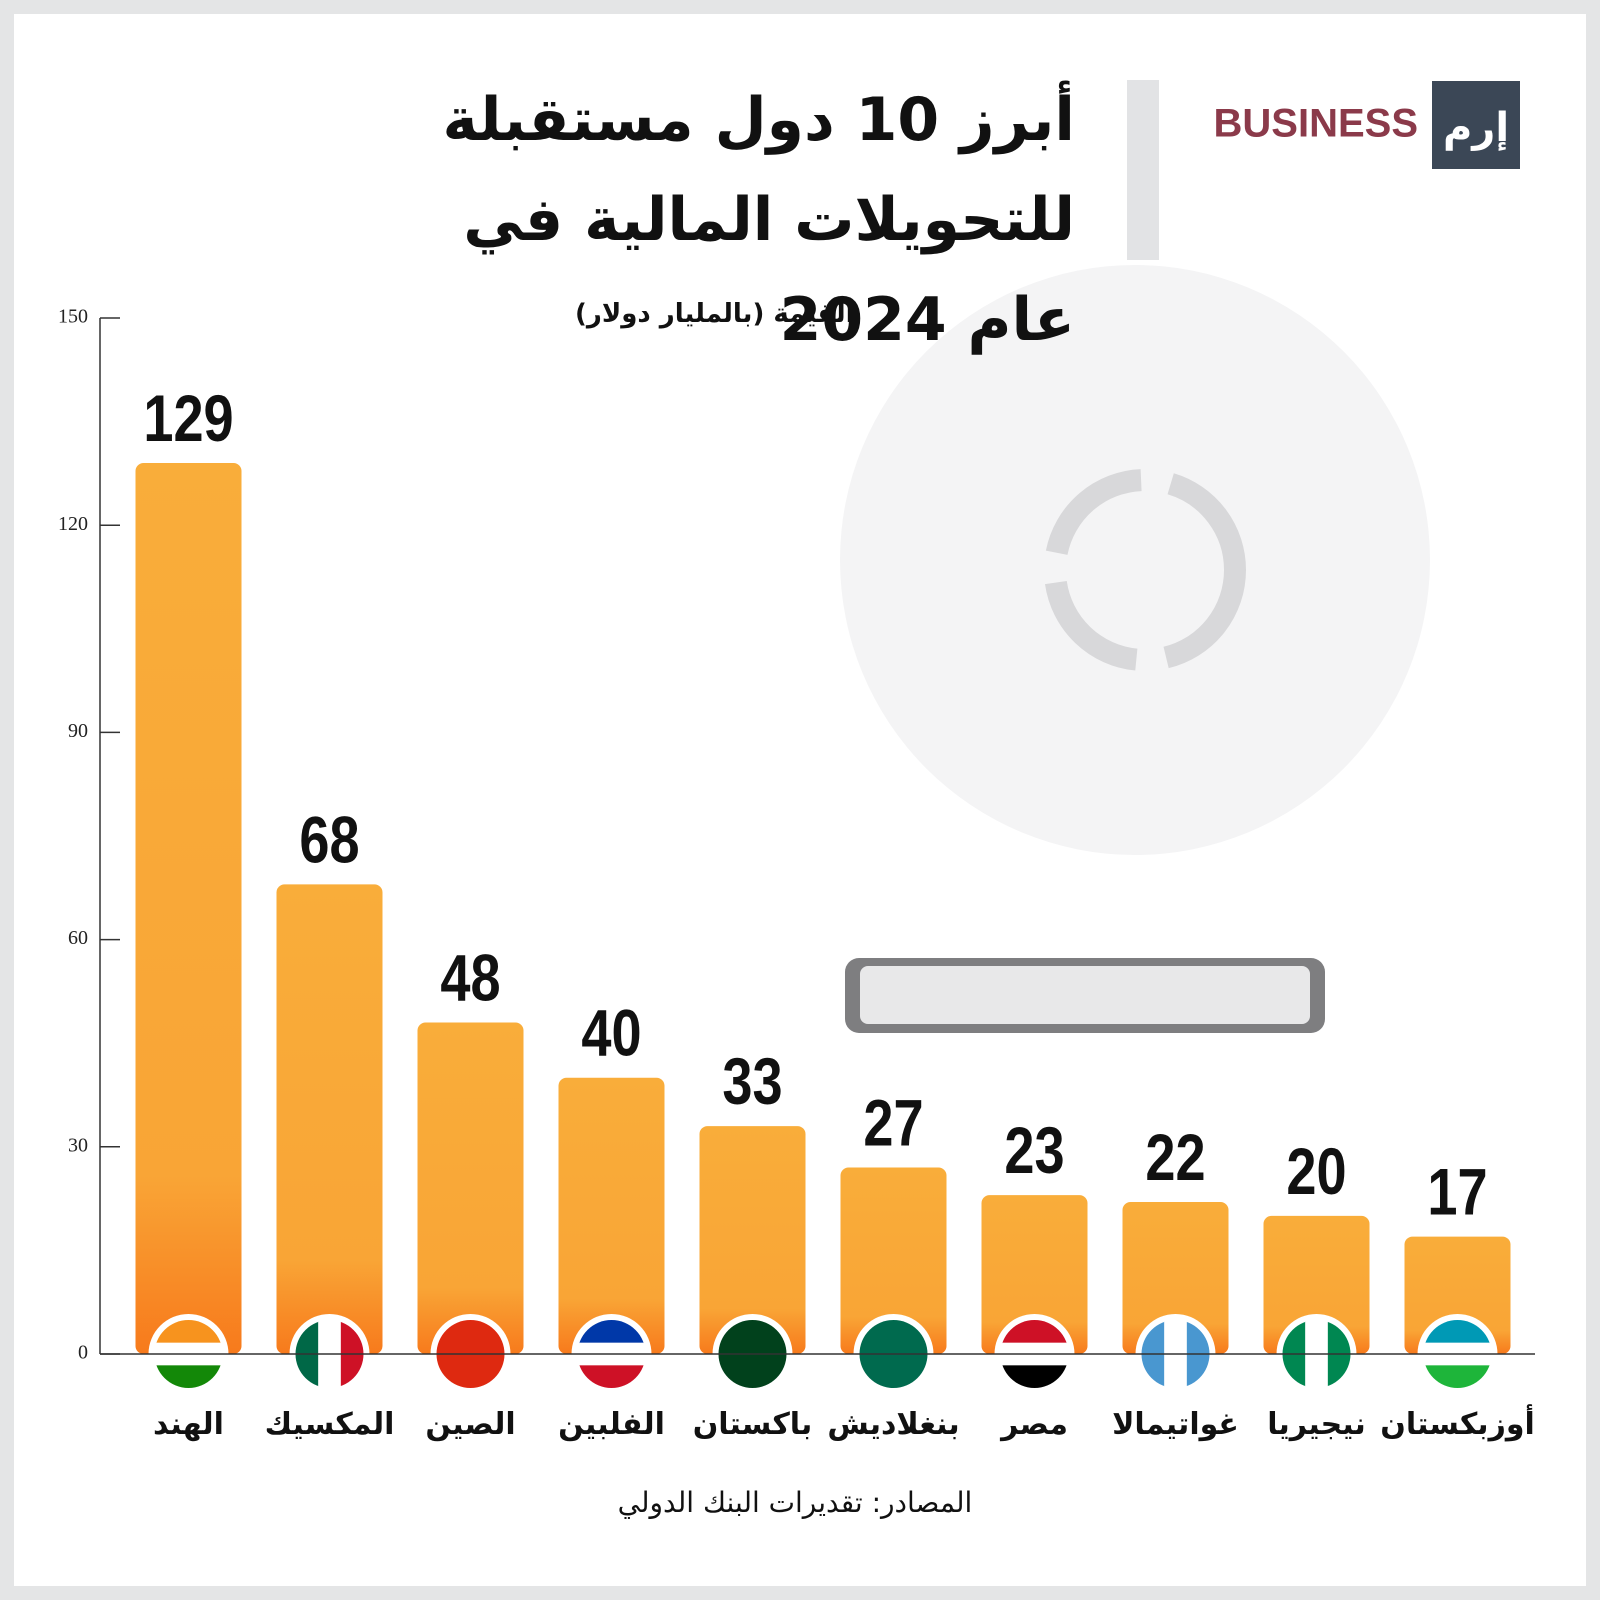  What do you see at coordinates (1034, 1150) in the screenshot?
I see `value-label: 23` at bounding box center [1034, 1150].